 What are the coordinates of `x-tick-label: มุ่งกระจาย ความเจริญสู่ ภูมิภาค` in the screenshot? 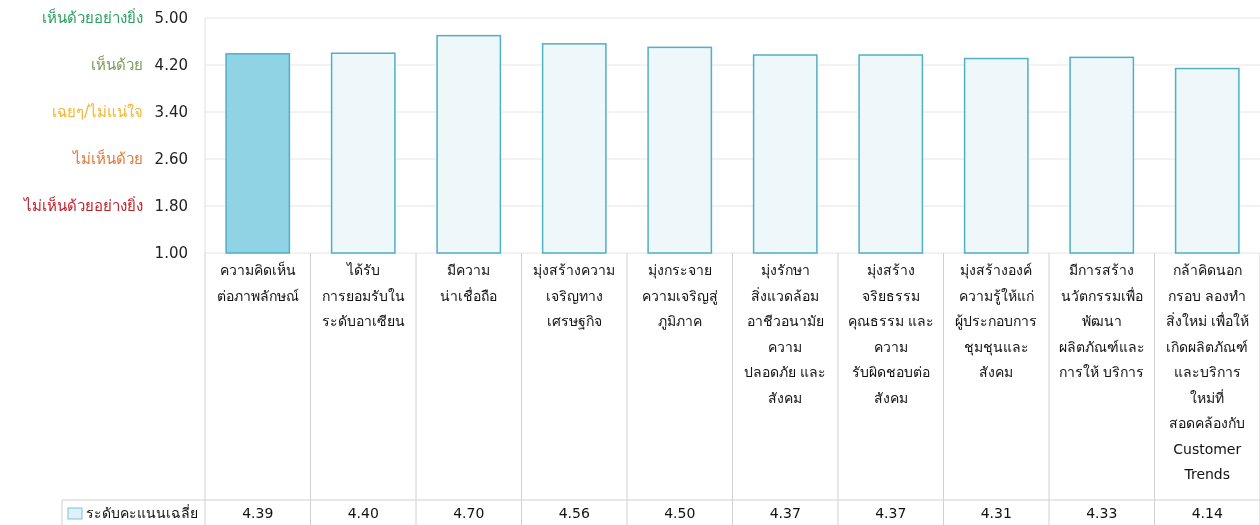 It's located at (679, 296).